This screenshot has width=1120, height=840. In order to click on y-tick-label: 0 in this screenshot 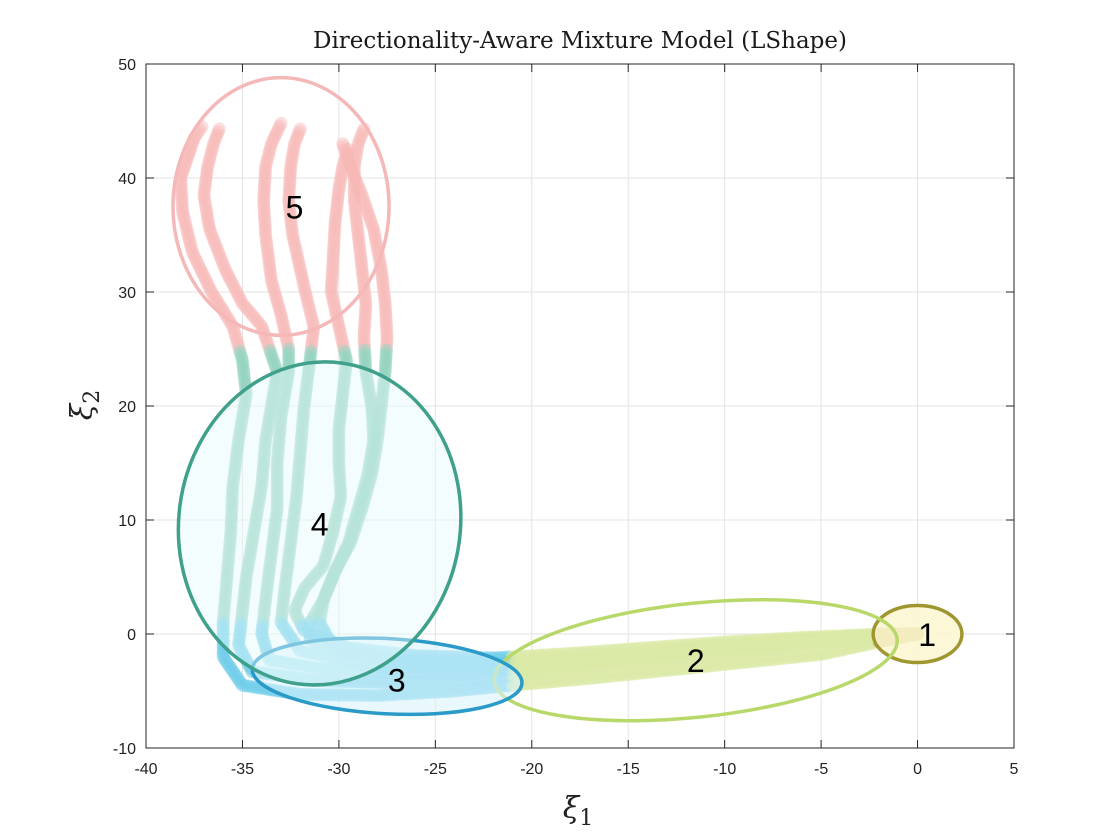, I will do `click(131, 635)`.